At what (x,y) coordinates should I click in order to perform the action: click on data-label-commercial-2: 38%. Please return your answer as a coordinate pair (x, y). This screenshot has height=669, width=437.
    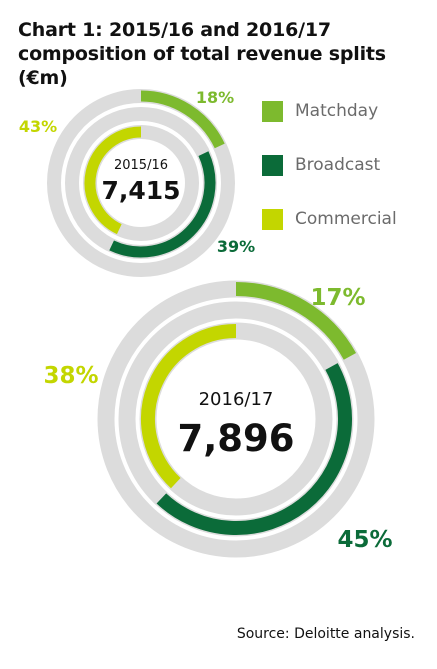
    Looking at the image, I should click on (70, 376).